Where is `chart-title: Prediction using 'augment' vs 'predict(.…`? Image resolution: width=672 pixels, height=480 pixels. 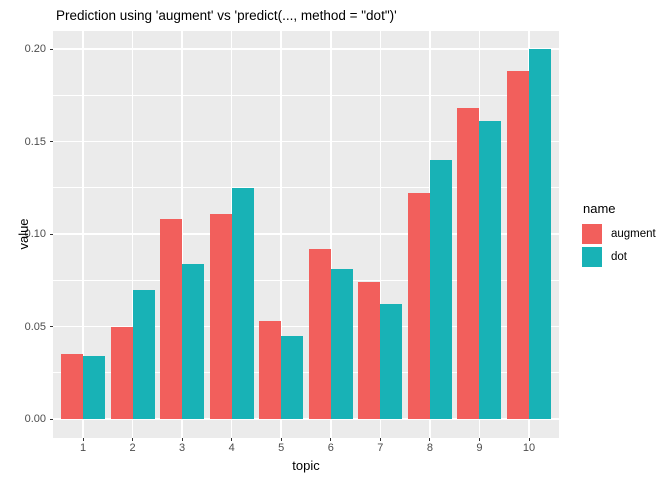
chart-title: Prediction using 'augment' vs 'predict(.… is located at coordinates (226, 15).